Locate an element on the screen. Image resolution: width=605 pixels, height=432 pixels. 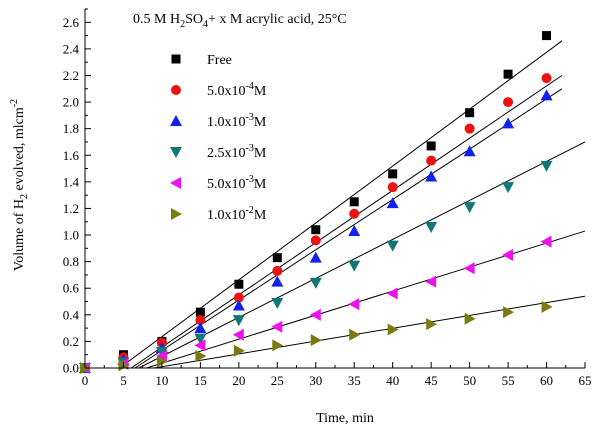
y-tick-label: 0.2 is located at coordinates (71, 341).